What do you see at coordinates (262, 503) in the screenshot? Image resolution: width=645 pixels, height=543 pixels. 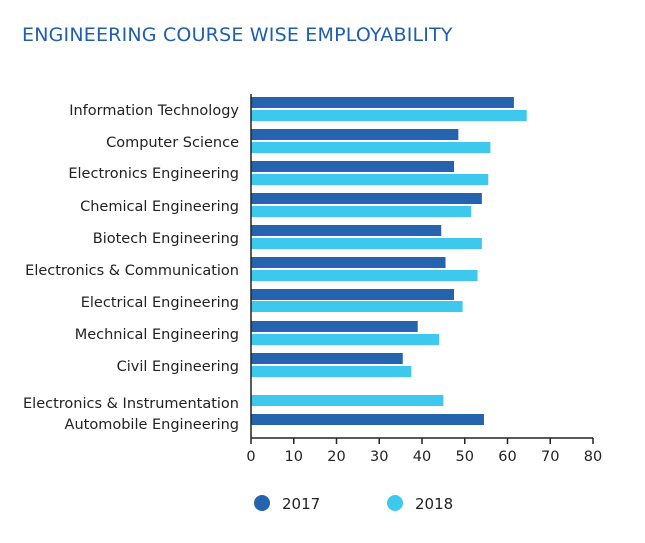 I see `legend-marker-2017` at bounding box center [262, 503].